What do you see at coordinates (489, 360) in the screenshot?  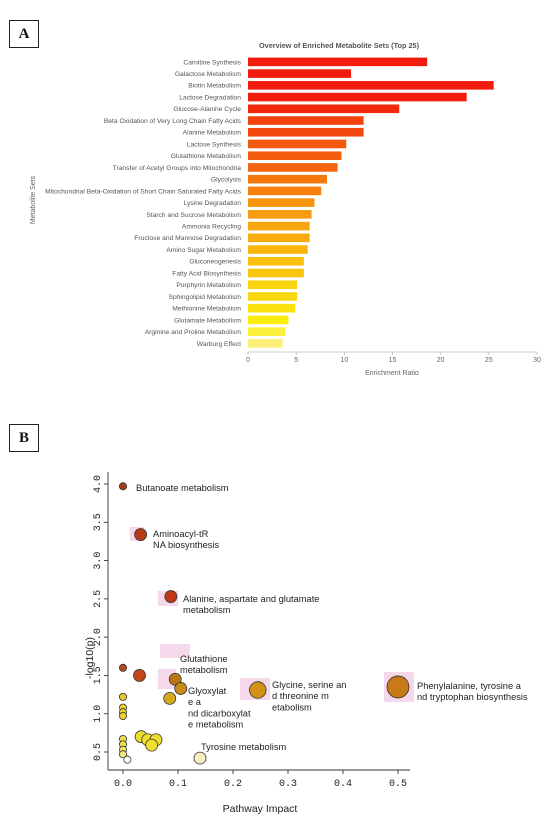 I see `x-tick-label: 25` at bounding box center [489, 360].